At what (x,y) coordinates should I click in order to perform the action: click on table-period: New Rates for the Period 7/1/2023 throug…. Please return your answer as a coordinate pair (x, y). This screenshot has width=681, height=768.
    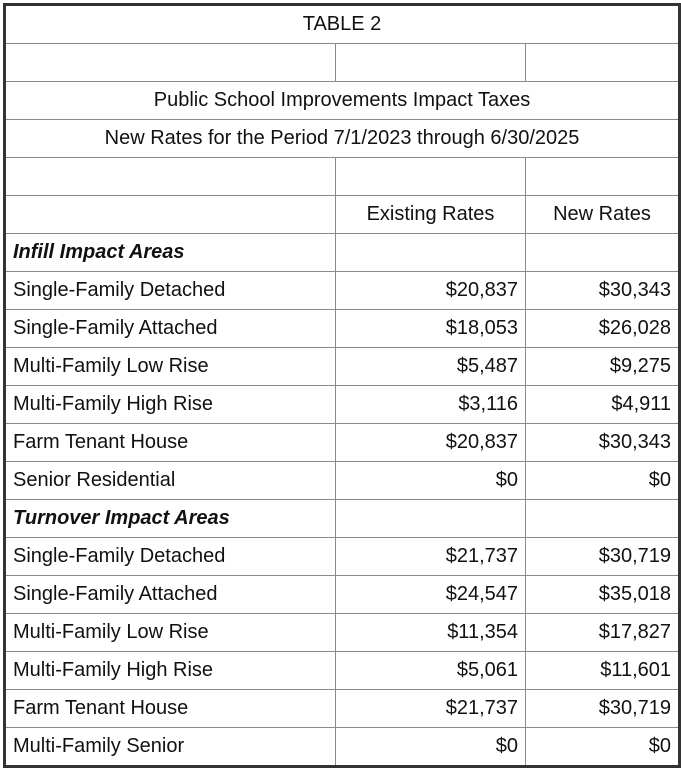
    Looking at the image, I should click on (342, 138).